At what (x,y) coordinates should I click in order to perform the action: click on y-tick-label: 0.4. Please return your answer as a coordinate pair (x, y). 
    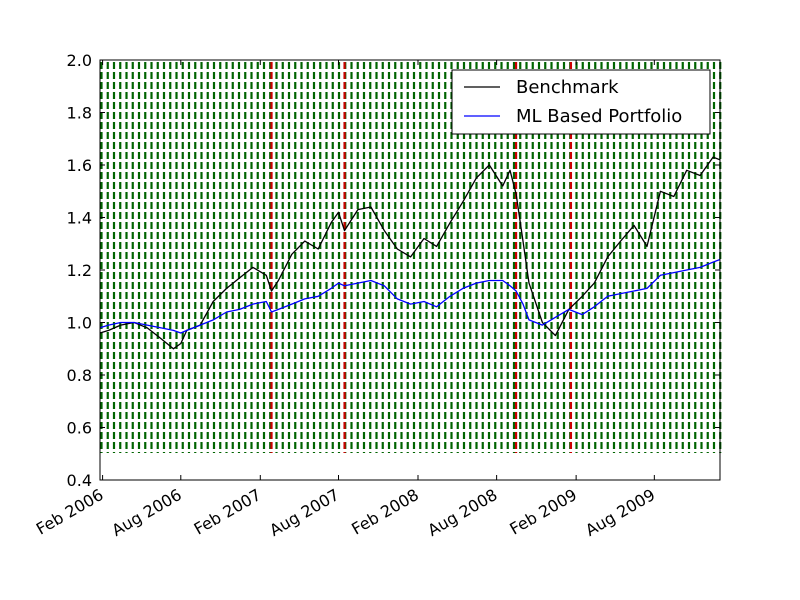
    Looking at the image, I should click on (79, 480).